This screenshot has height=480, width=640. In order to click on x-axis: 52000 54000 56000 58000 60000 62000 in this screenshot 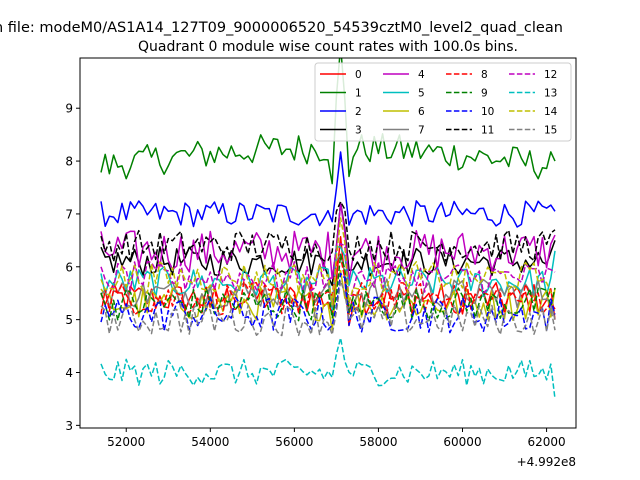, I will do `click(336, 438)`.